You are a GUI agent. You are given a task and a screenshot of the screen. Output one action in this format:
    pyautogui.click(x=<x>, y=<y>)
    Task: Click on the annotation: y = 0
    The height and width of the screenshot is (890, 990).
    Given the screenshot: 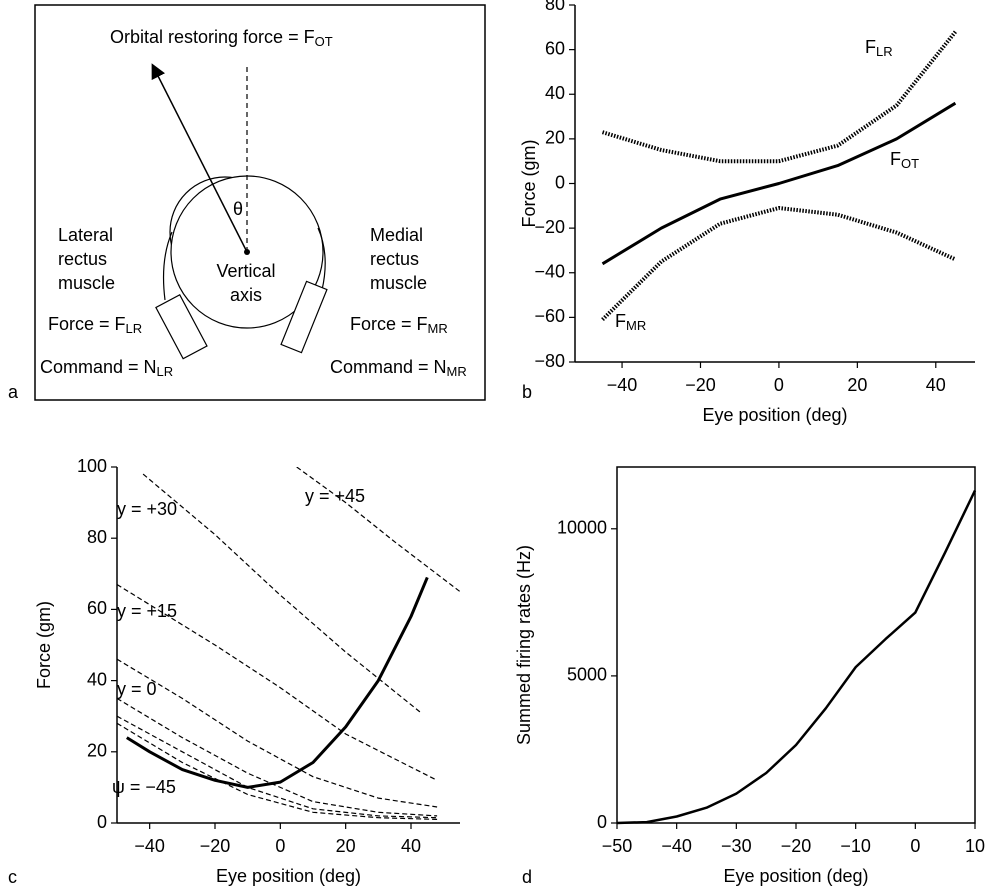 What is the action you would take?
    pyautogui.click(x=137, y=689)
    